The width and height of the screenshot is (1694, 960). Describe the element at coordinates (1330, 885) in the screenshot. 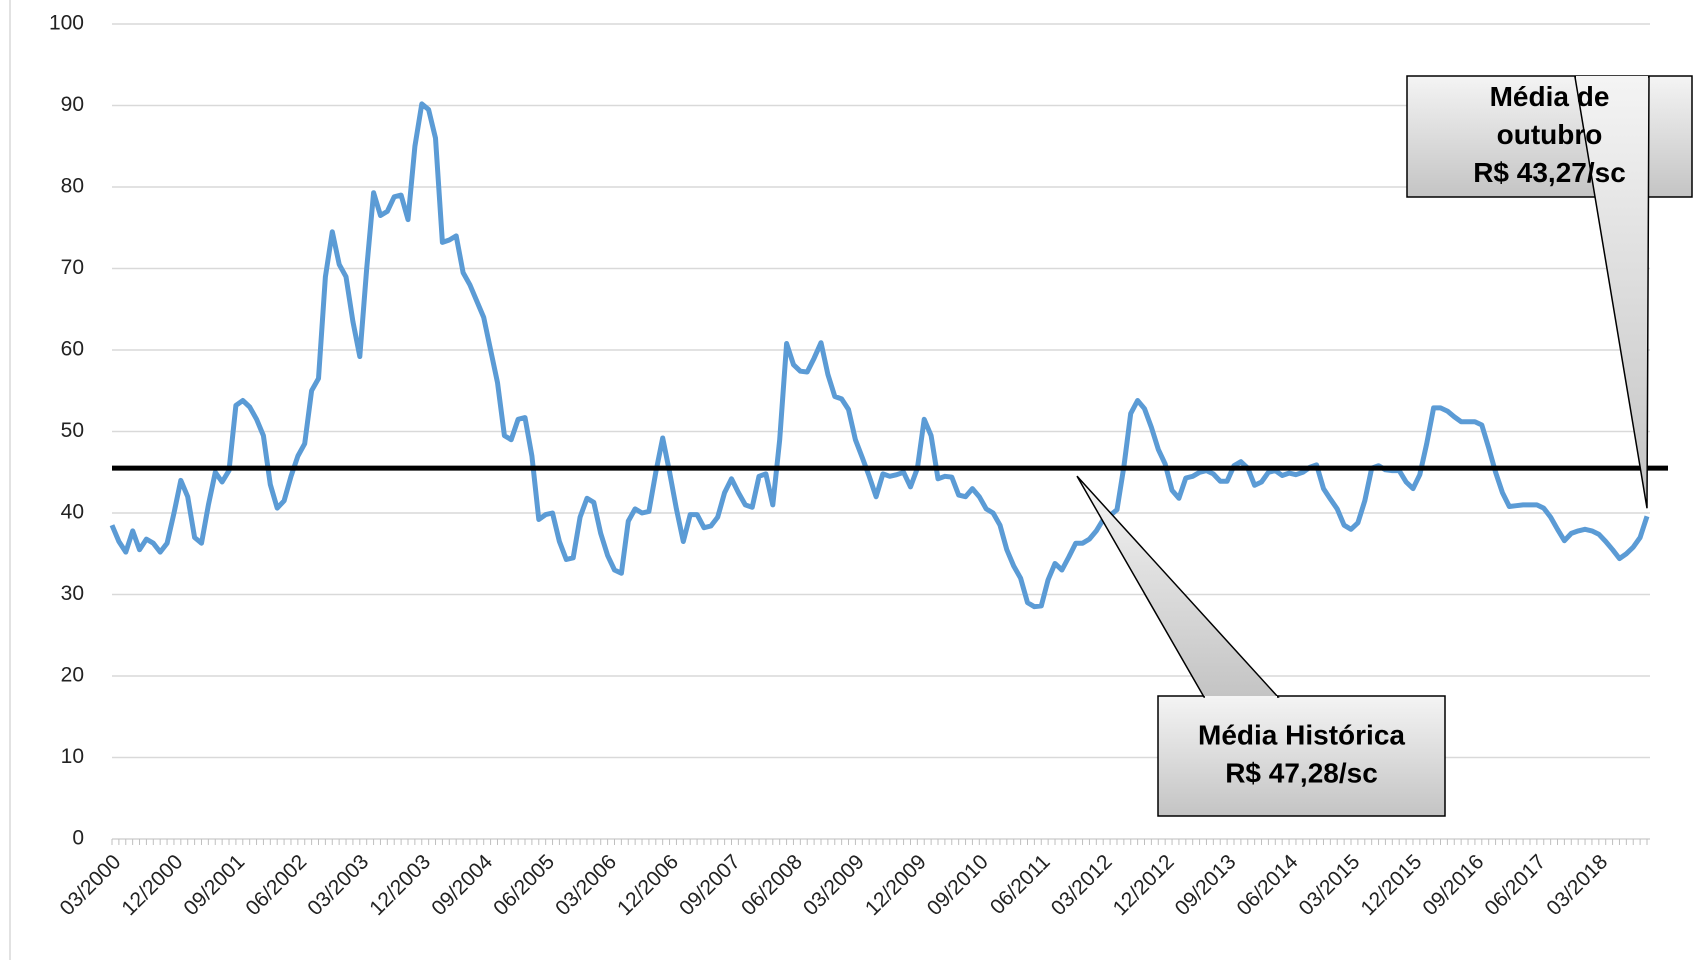

I see `x-tick-label: 03/2015` at that location.